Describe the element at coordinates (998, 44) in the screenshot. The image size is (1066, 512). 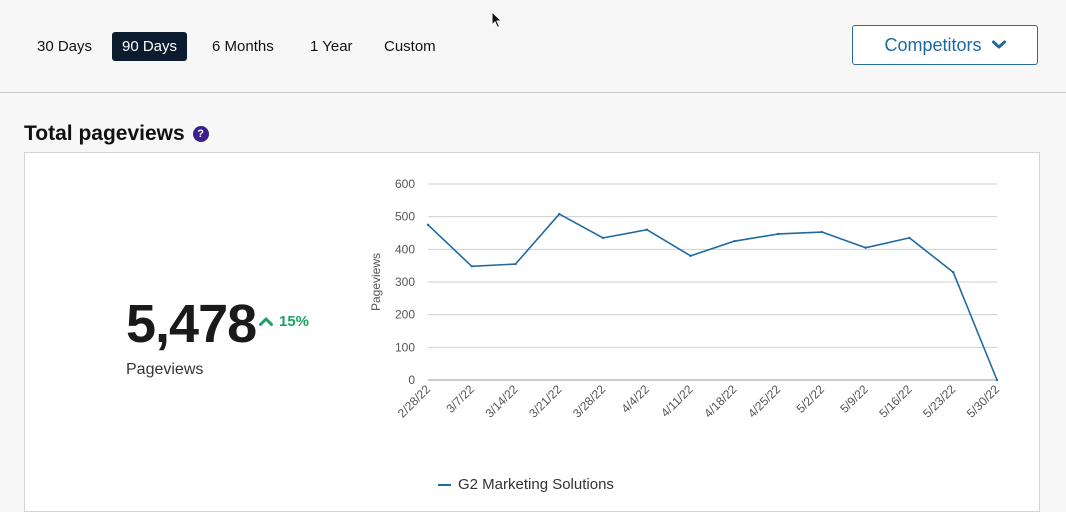
I see `chevron-down-icon` at that location.